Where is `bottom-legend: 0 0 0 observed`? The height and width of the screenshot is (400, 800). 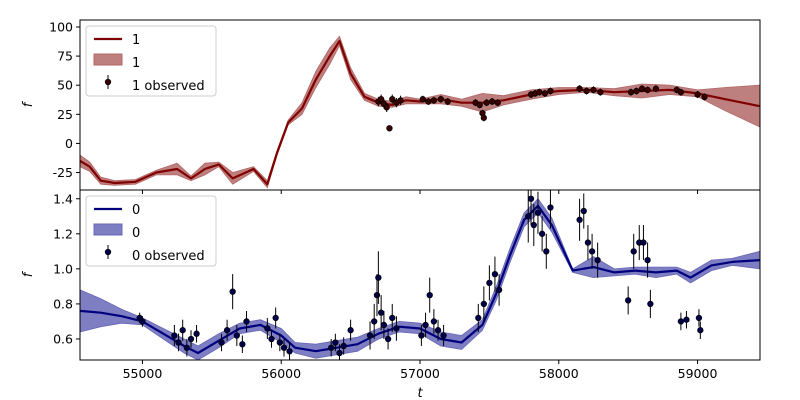 bottom-legend: 0 0 0 observed is located at coordinates (151, 231).